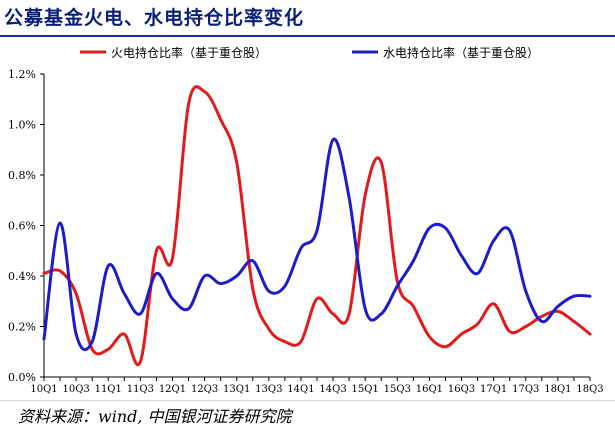 This screenshot has height=433, width=615. I want to click on y-tick-label: 0.2%, so click(22, 327).